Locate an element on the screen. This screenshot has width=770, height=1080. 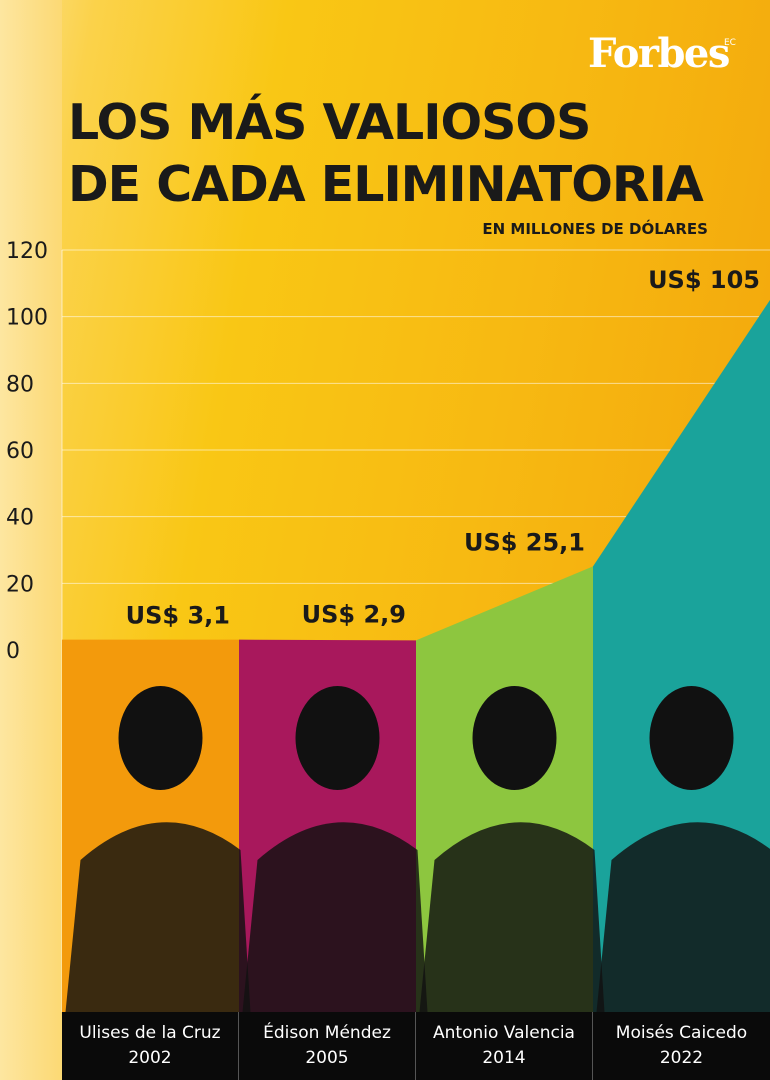
footer-cell-moises: Moisés Caicedo 2022 is located at coordinates (681, 1046).